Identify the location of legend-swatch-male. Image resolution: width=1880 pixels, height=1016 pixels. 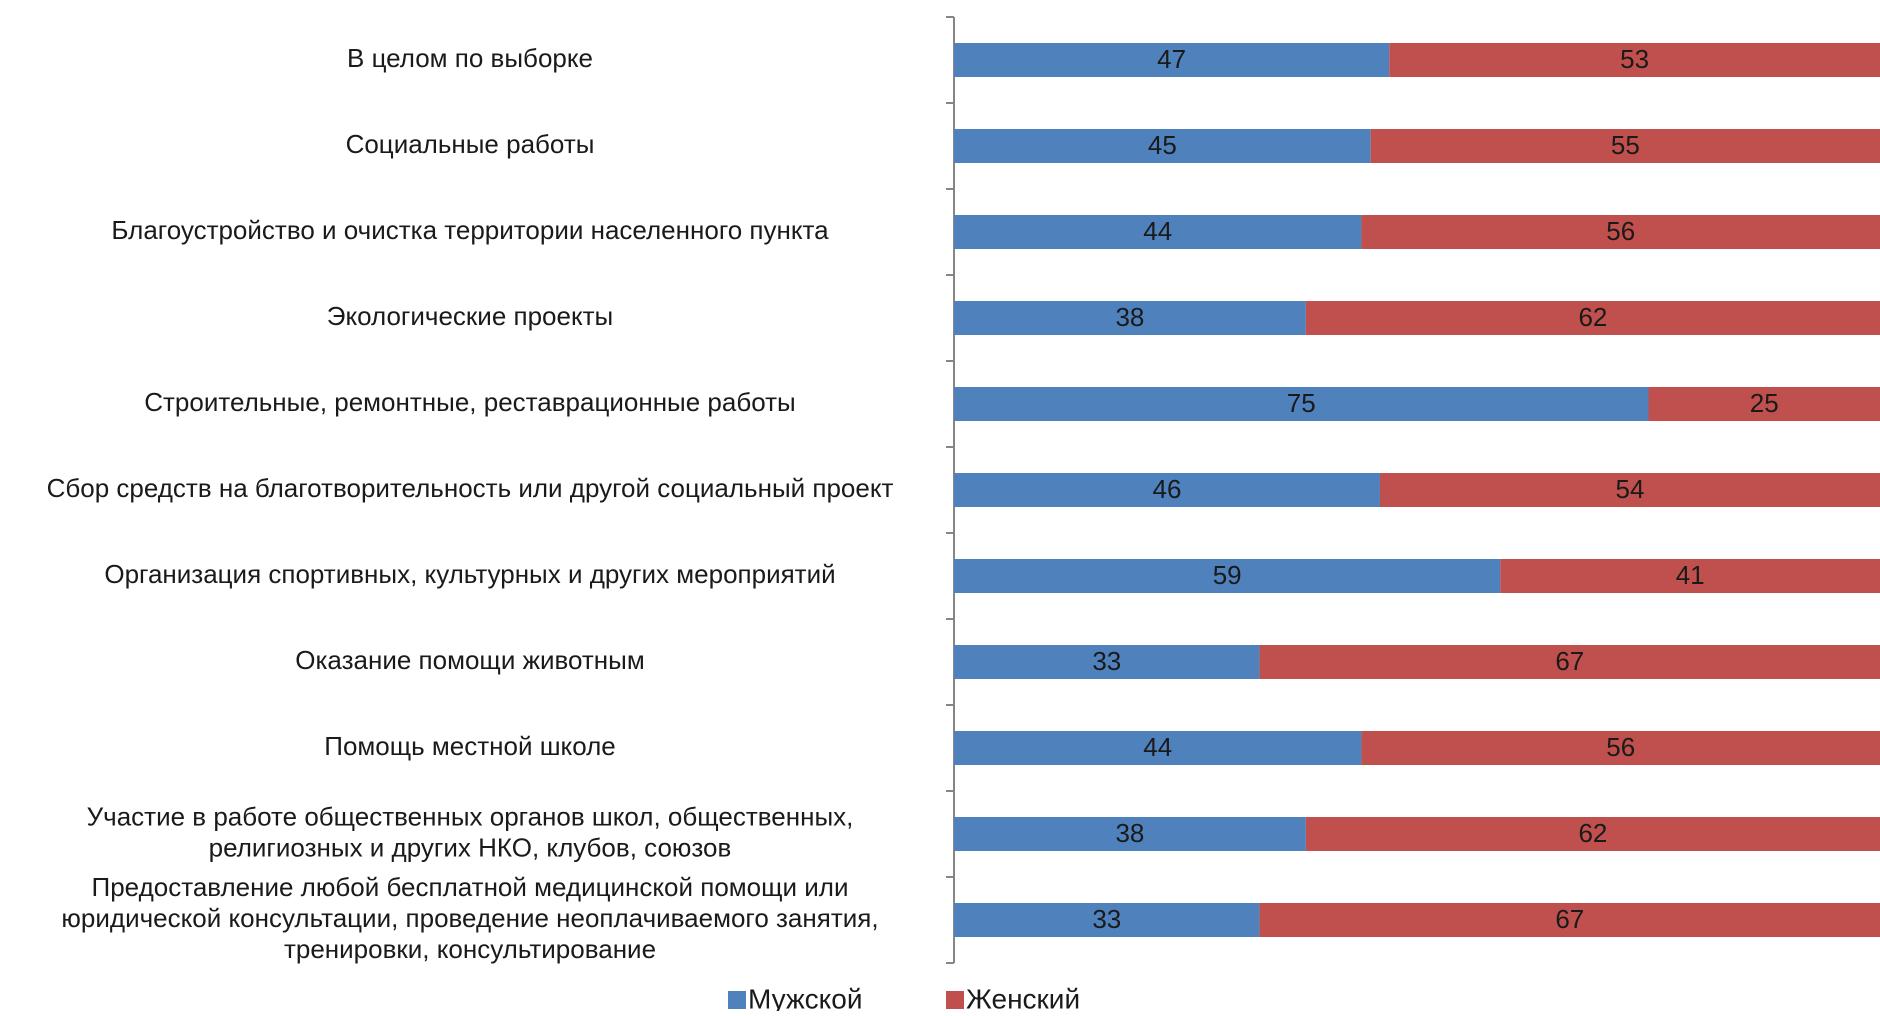
(737, 1000).